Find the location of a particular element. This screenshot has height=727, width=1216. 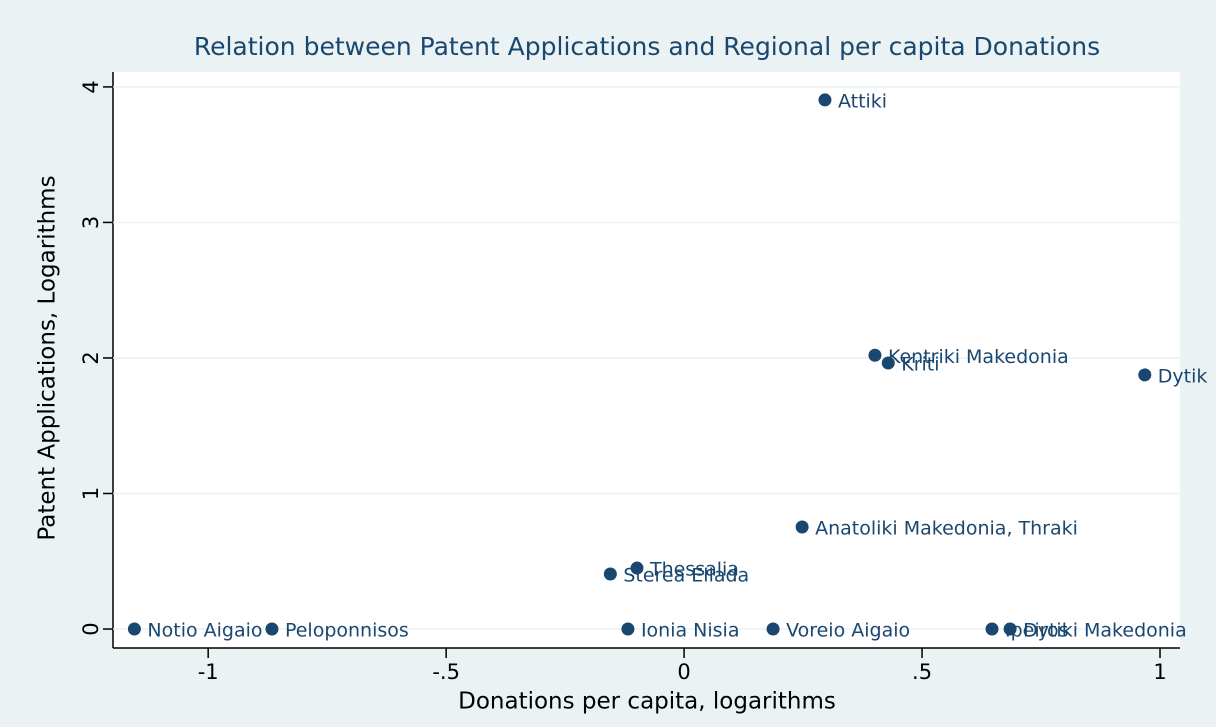

point-label: Kriti is located at coordinates (920, 364).